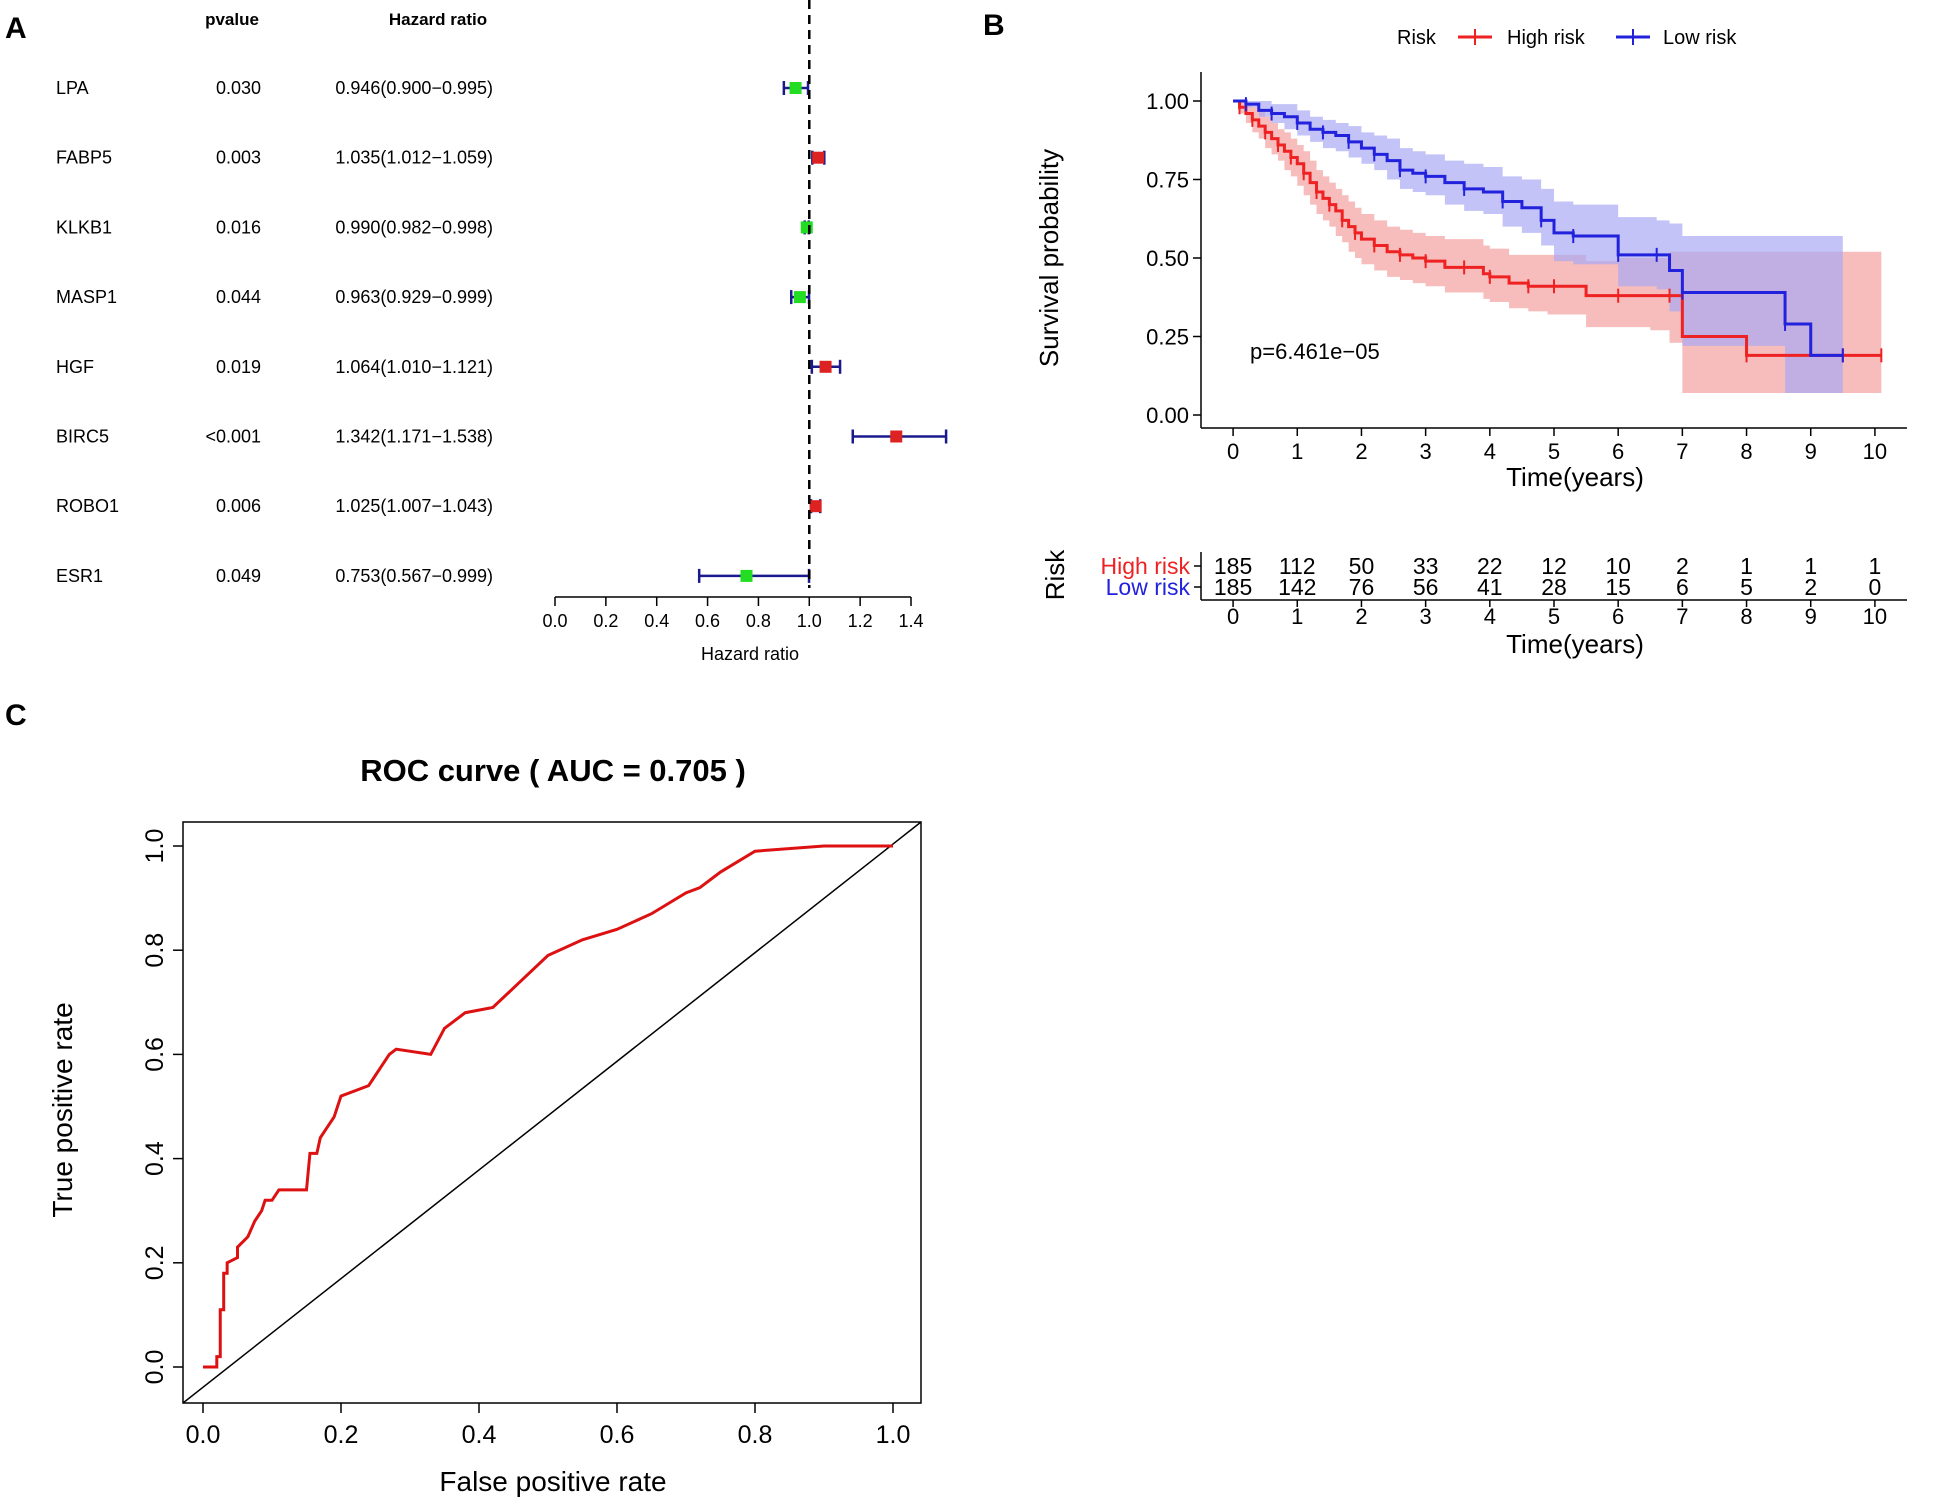 The width and height of the screenshot is (1946, 1506). Describe the element at coordinates (809, 621) in the screenshot. I see `forest-x-tick-label: 1.0` at that location.